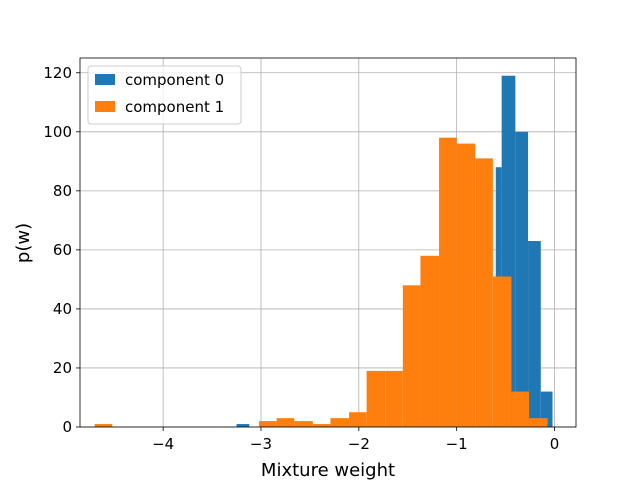  I want to click on x-tick-label: −1, so click(457, 444).